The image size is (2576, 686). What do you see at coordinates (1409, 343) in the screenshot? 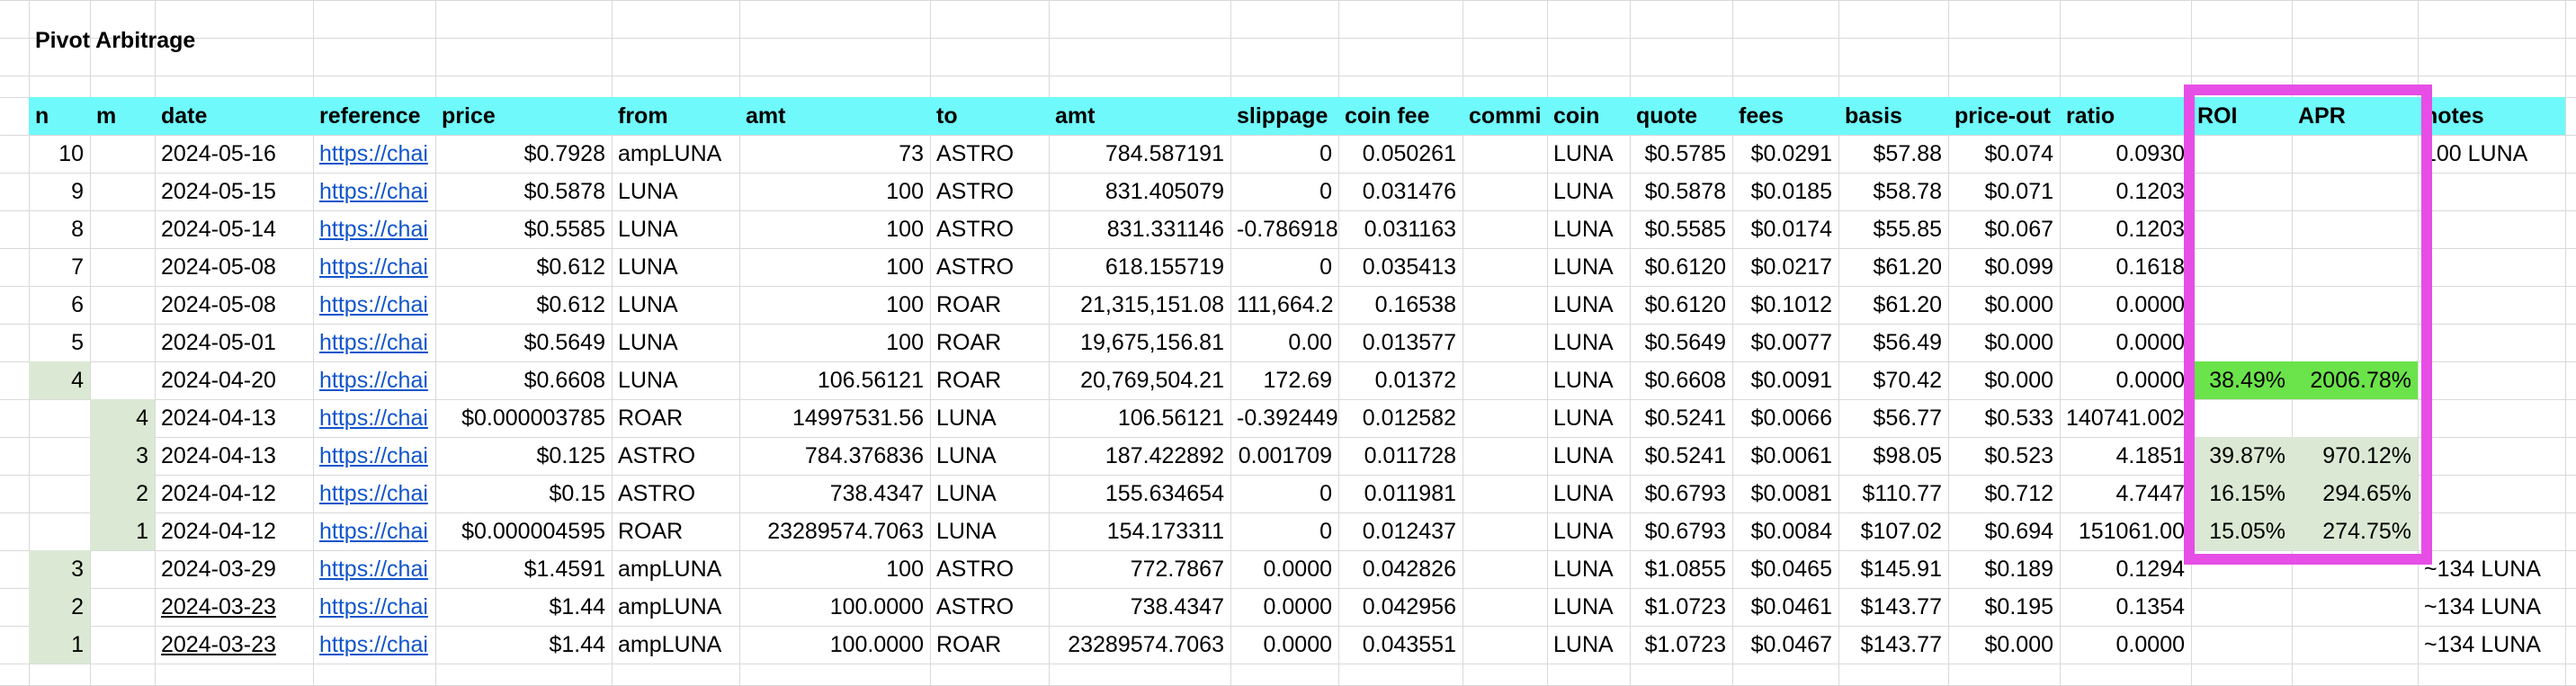
I see `cell-coin-fee: 0.013577` at bounding box center [1409, 343].